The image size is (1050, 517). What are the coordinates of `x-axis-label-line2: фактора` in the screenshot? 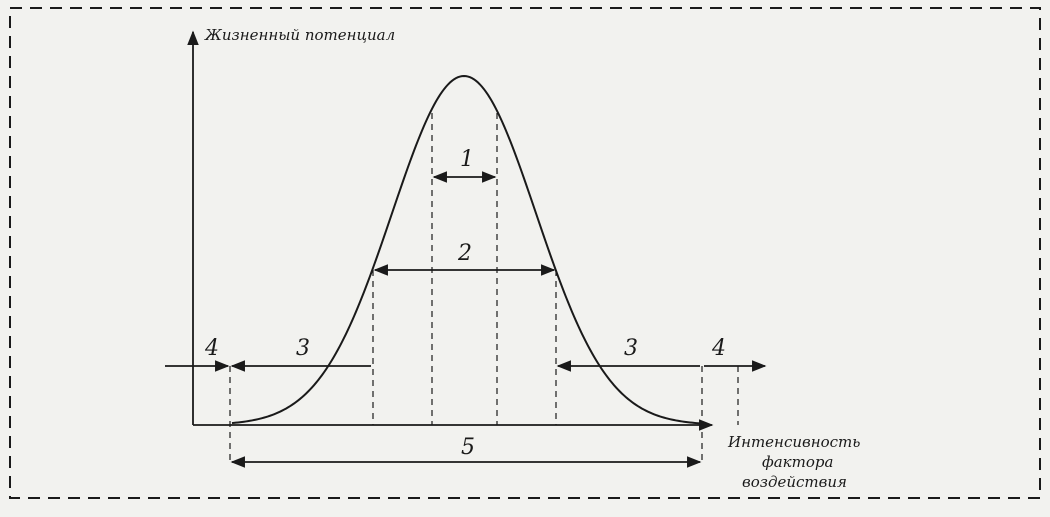 It's located at (797, 462).